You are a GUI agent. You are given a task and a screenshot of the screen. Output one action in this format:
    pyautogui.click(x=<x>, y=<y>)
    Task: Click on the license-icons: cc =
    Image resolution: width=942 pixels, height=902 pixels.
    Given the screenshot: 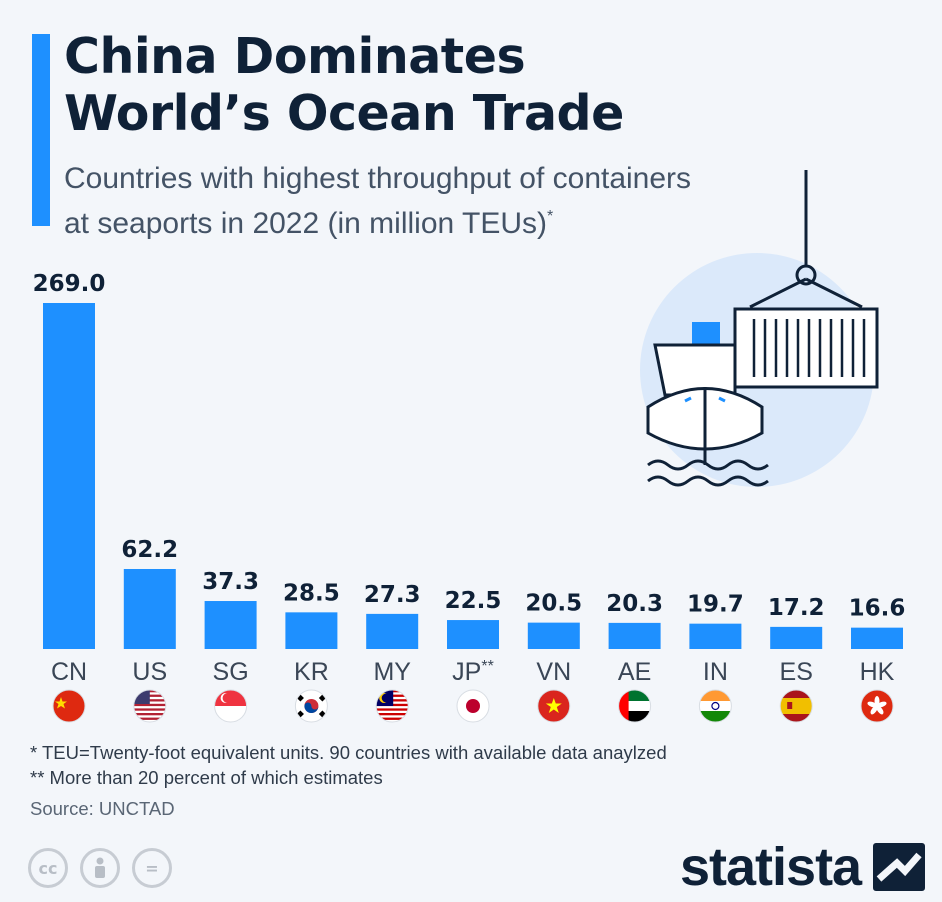 What is the action you would take?
    pyautogui.click(x=100, y=868)
    